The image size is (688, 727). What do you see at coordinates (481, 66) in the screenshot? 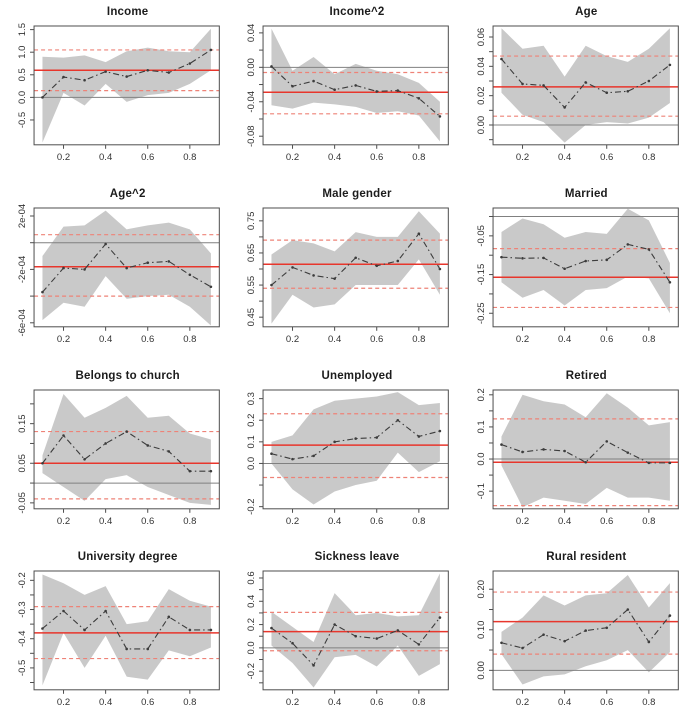
I see `y-tick-label: 0.04` at bounding box center [481, 66].